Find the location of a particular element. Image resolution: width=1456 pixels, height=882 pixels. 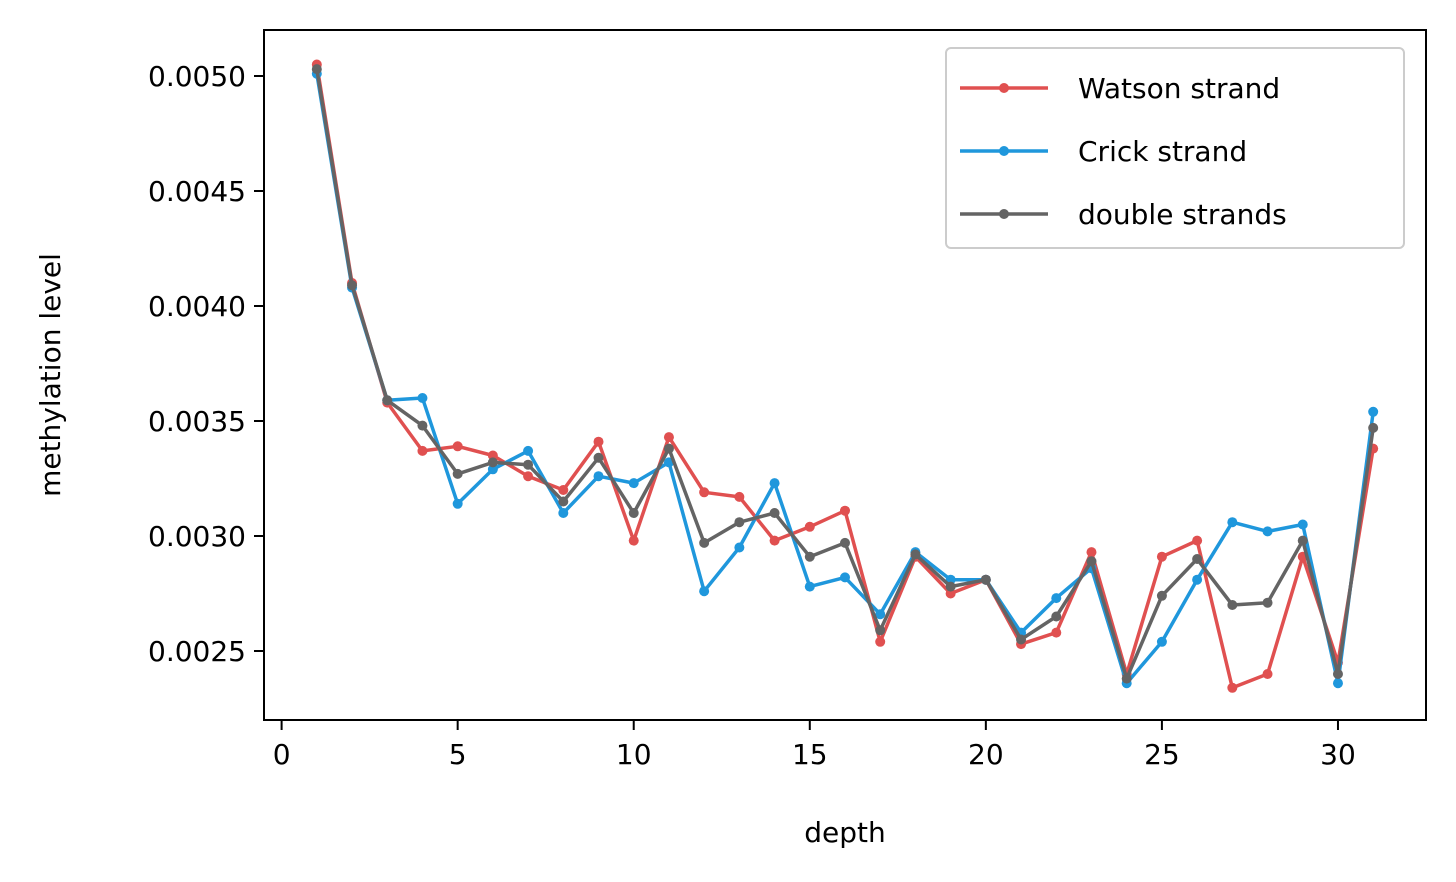

y-tick-label: 0.0040 is located at coordinates (197, 306).